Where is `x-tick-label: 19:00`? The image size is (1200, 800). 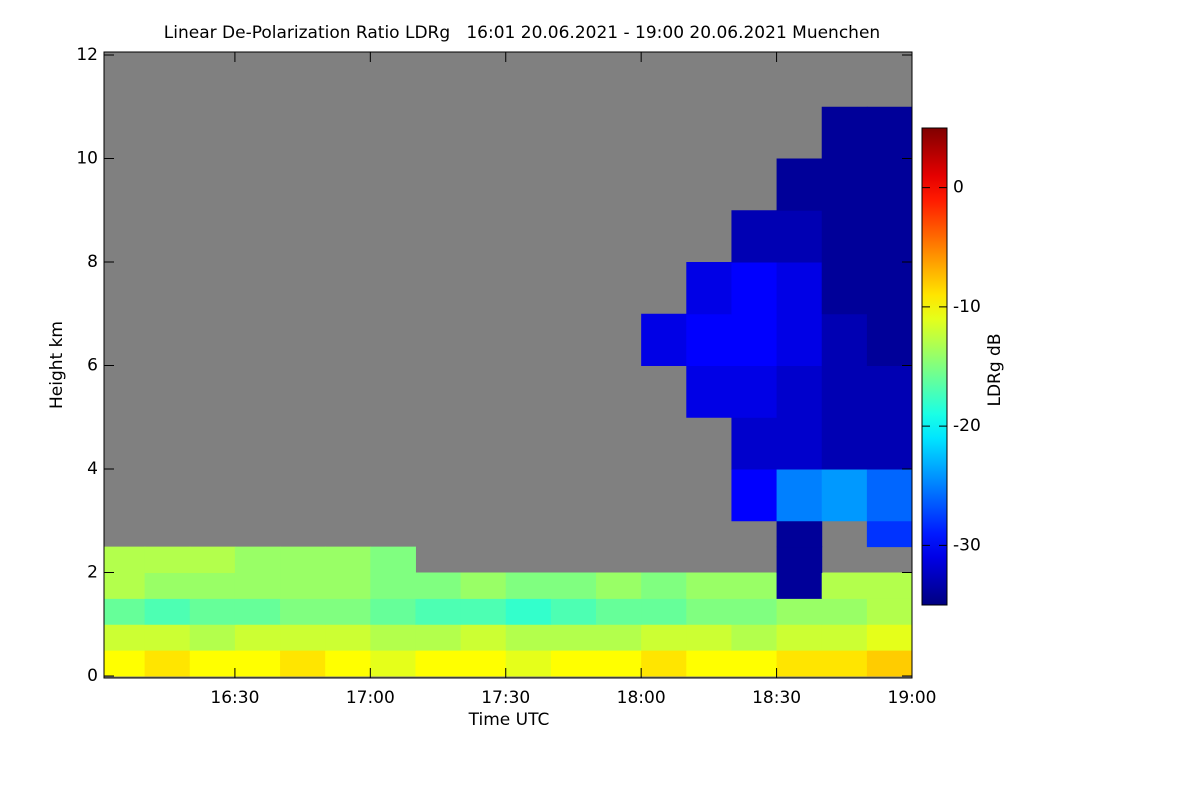
x-tick-label: 19:00 is located at coordinates (912, 698).